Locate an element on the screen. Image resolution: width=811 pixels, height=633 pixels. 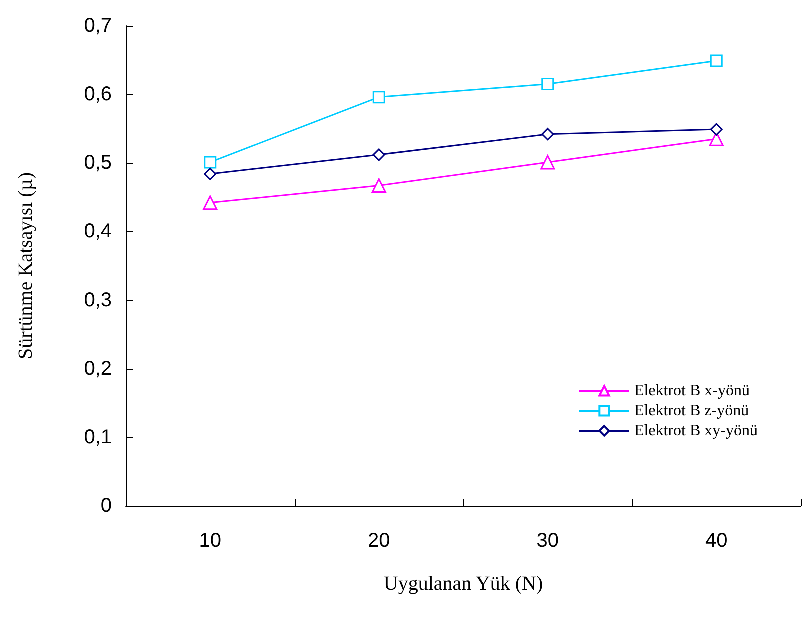
y-tick-label: 0,1 is located at coordinates (98, 437).